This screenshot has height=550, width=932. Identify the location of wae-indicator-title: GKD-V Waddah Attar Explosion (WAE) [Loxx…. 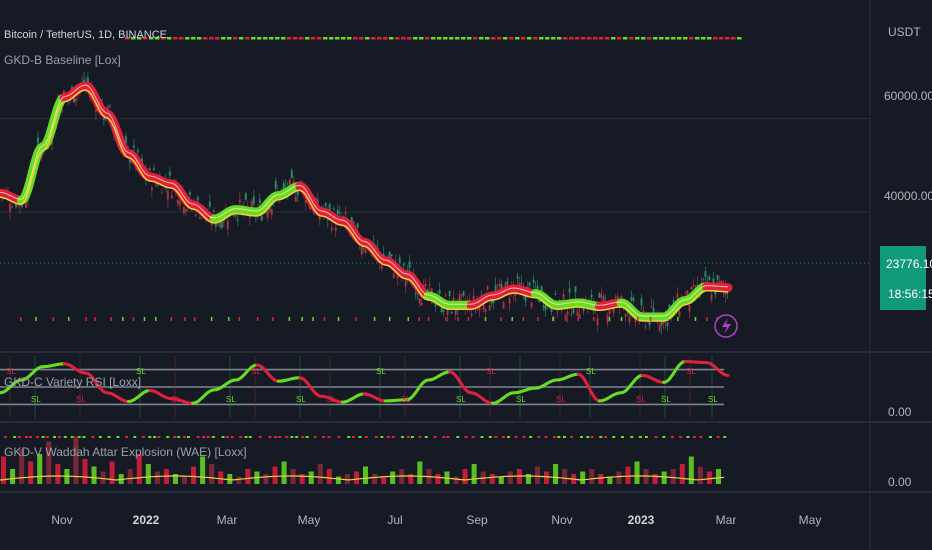
(125, 452).